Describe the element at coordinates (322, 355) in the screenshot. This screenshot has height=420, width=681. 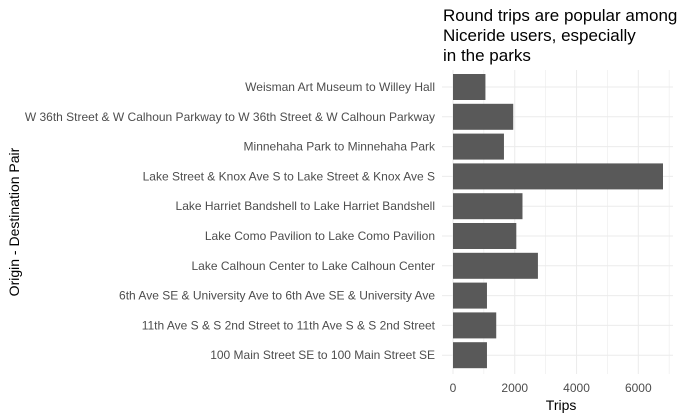
I see `category-label: 100 Main Street SE to 100 Main Street SE` at that location.